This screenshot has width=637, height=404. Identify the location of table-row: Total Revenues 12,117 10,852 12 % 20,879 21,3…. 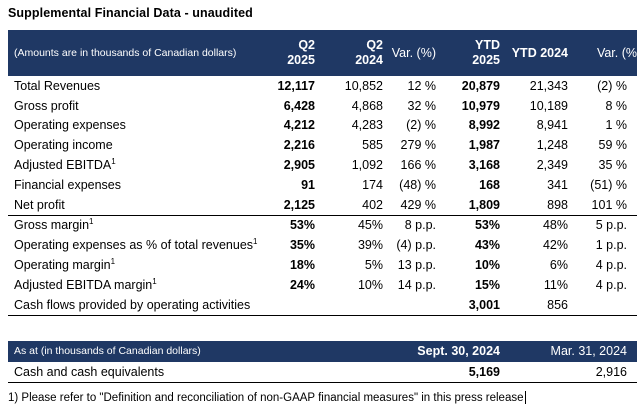
(322, 86).